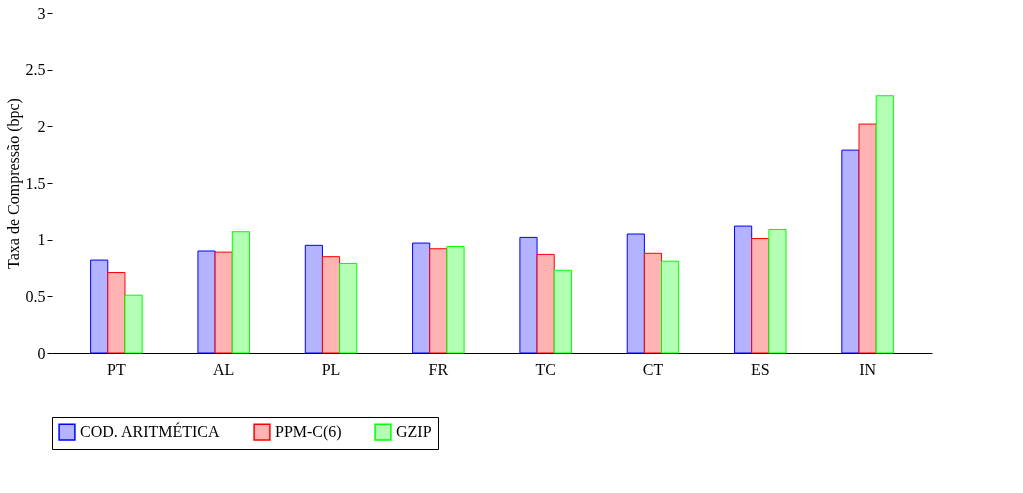 This screenshot has height=493, width=1023. Describe the element at coordinates (414, 432) in the screenshot. I see `legend-label: GZIP` at that location.